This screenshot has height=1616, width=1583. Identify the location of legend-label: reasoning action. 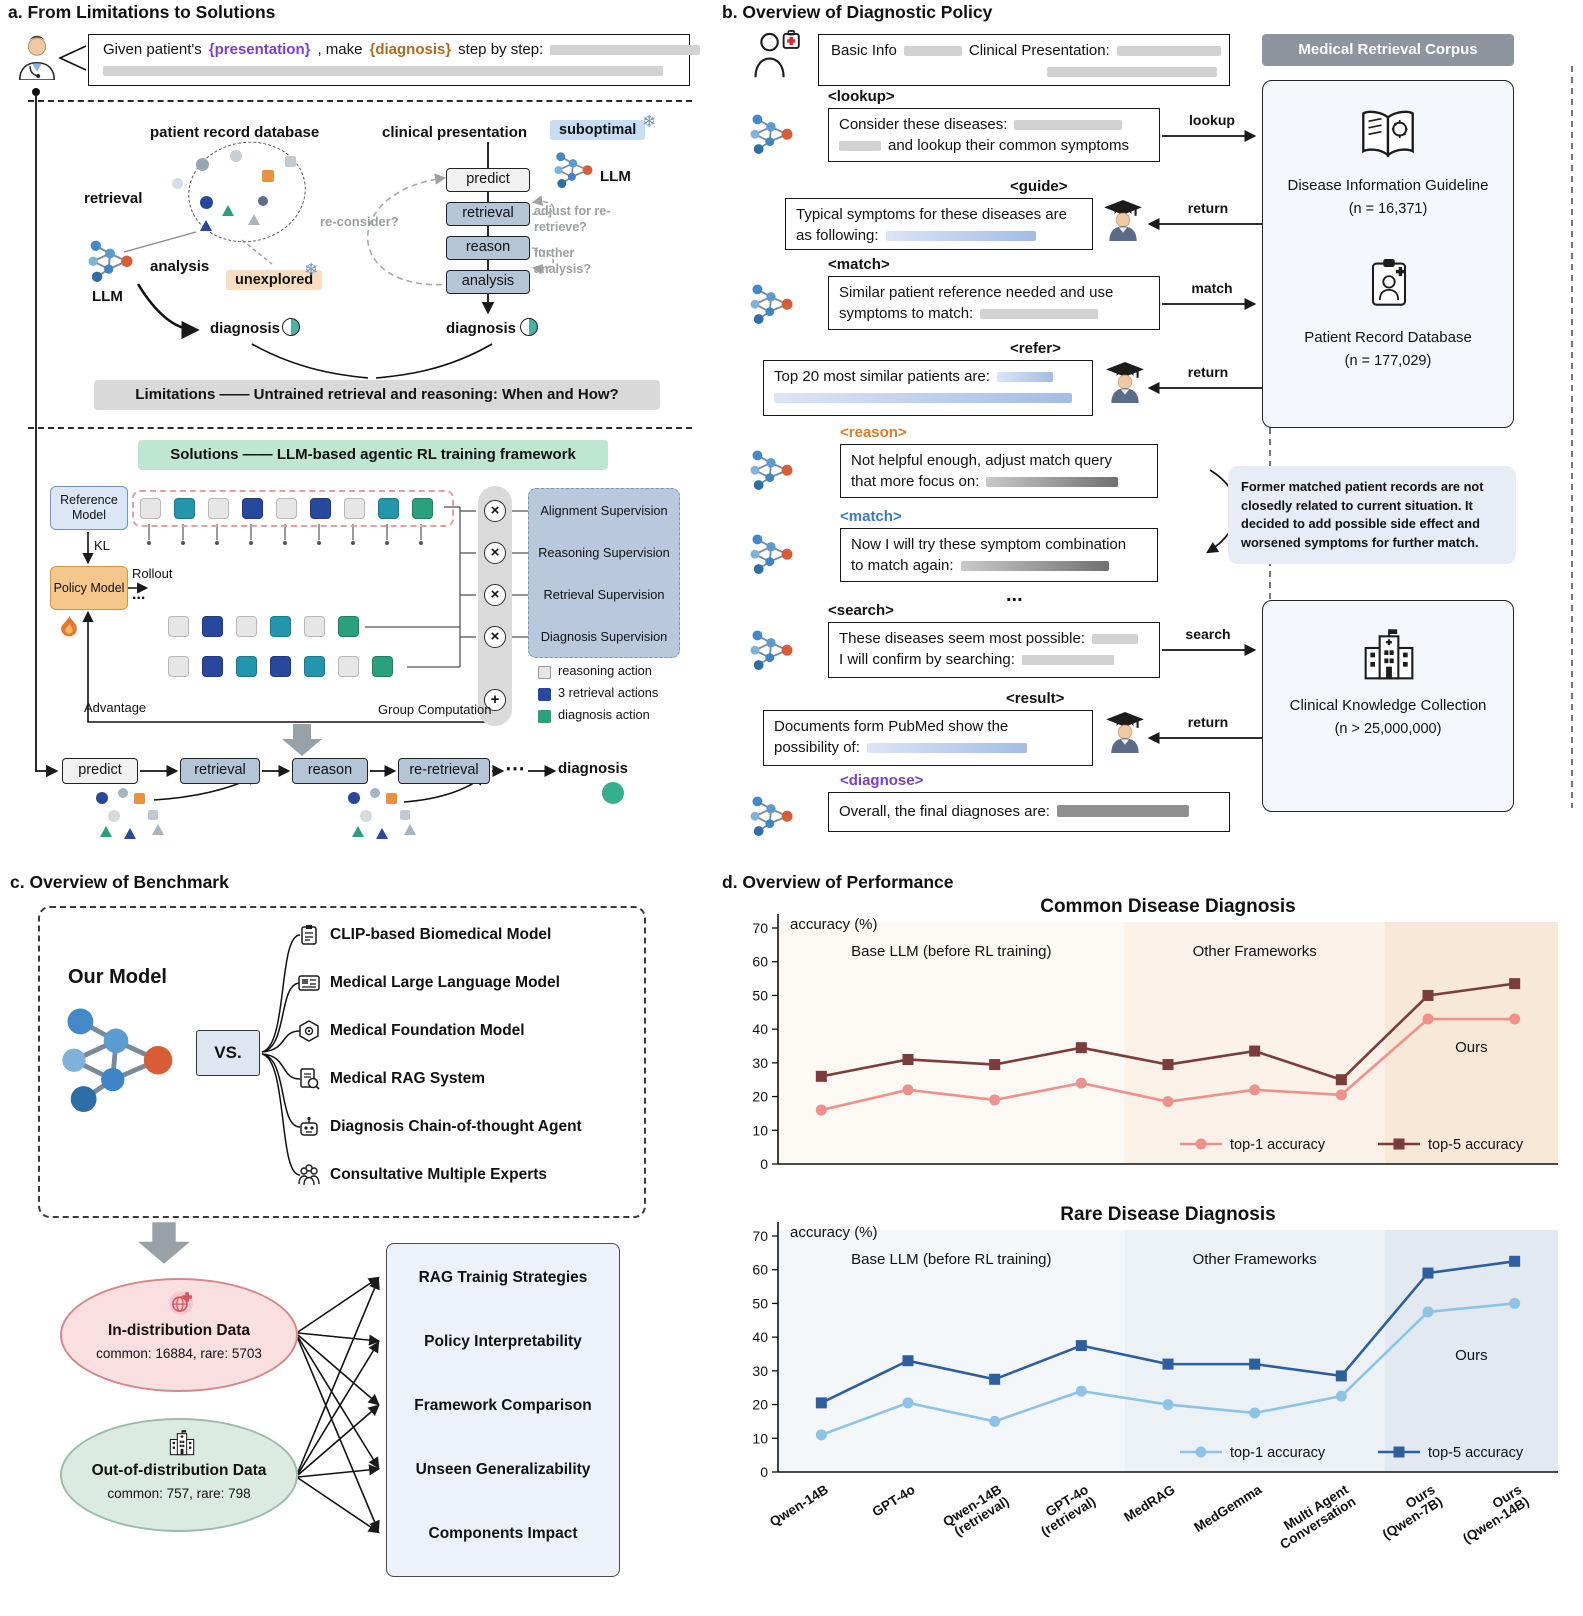
(605, 670).